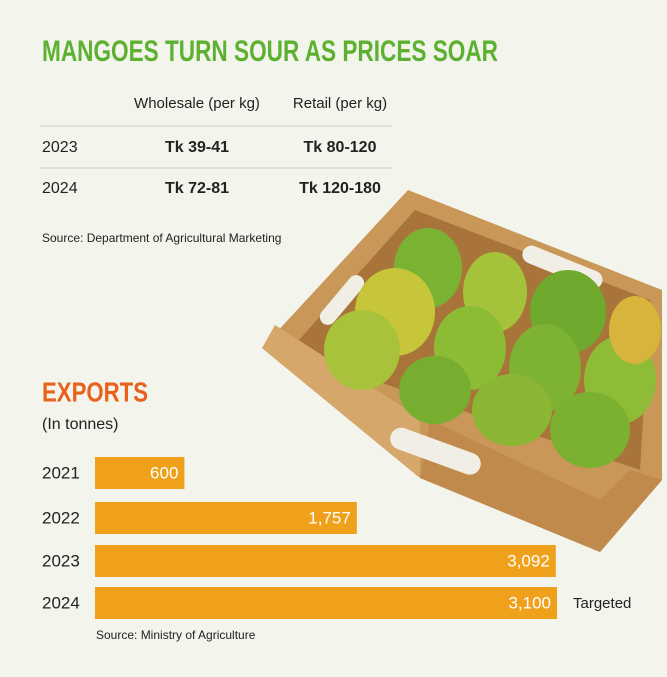 The height and width of the screenshot is (677, 667). I want to click on category-label: 2021, so click(61, 472).